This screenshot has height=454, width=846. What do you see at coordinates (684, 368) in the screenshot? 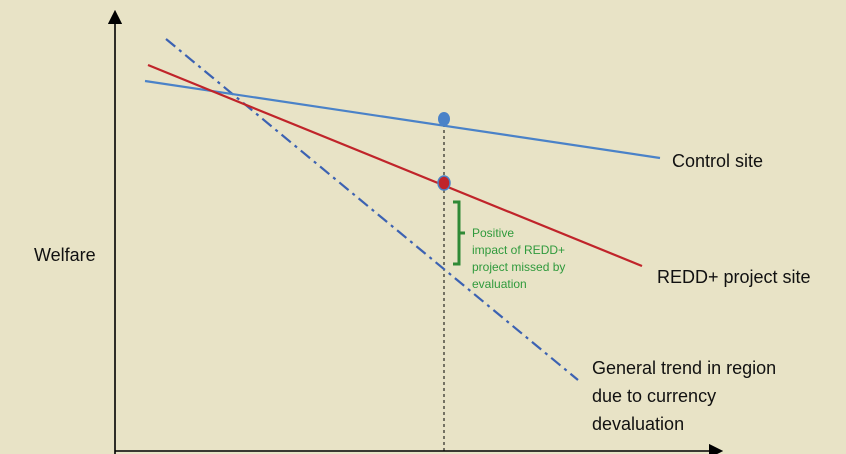
I see `trend-label-line: General trend in region` at bounding box center [684, 368].